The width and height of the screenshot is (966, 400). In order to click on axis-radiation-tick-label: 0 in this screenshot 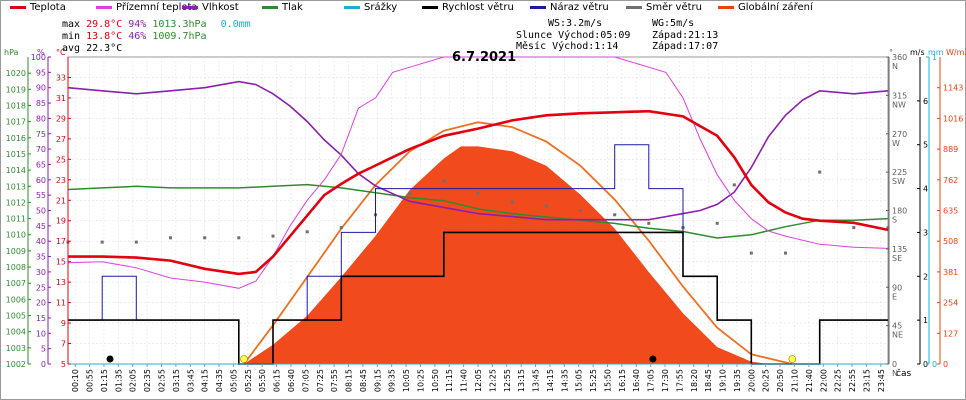, I will do `click(945, 364)`.